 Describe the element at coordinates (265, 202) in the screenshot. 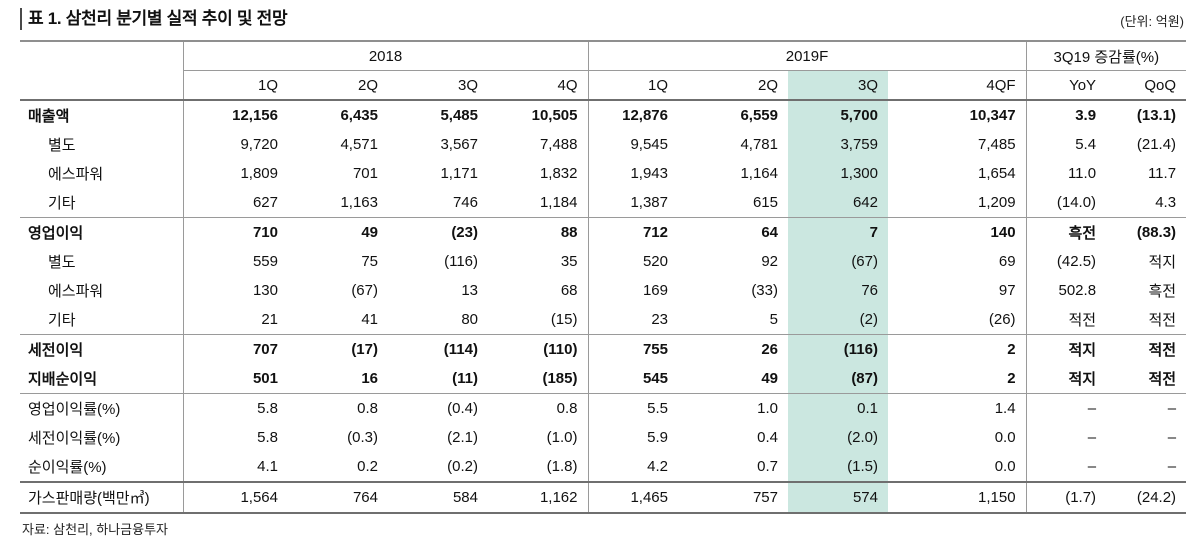

I see `value-cell: 627` at that location.